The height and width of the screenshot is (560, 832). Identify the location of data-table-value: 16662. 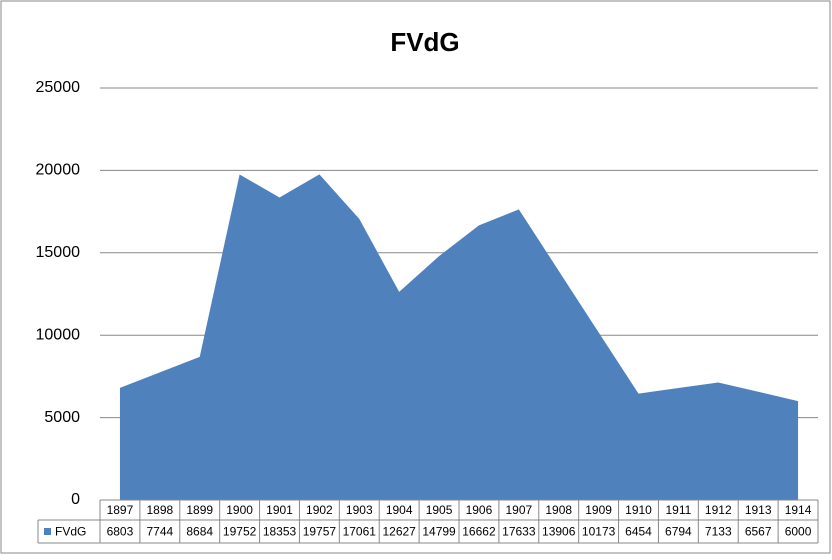
(479, 532).